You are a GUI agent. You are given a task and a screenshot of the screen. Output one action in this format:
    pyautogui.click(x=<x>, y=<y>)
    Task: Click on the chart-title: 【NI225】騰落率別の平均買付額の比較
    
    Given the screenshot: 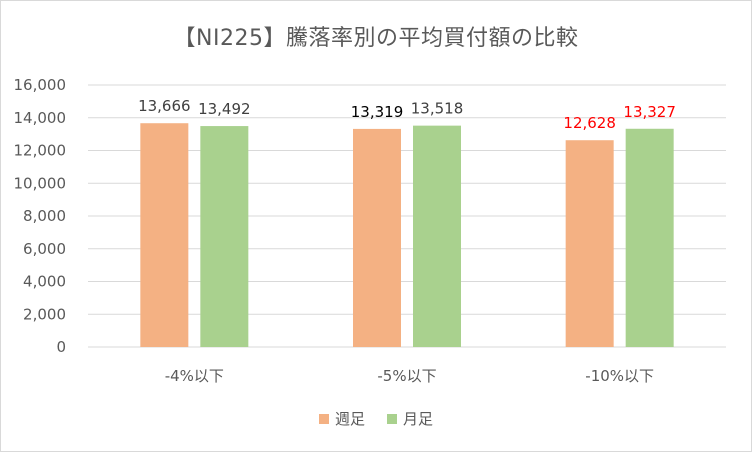 What is the action you would take?
    pyautogui.click(x=376, y=38)
    